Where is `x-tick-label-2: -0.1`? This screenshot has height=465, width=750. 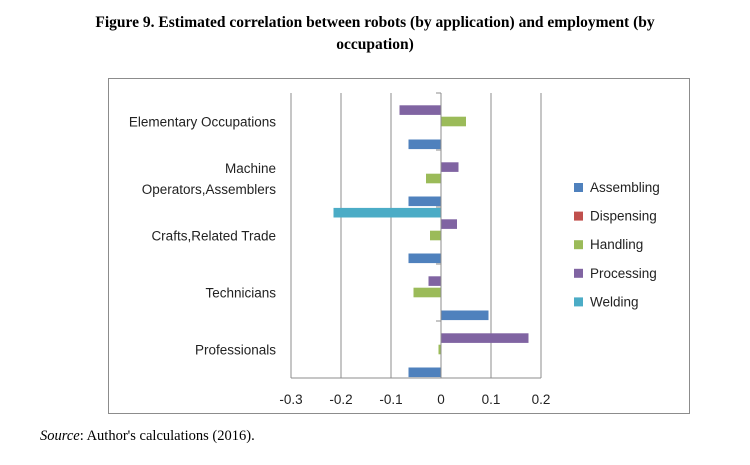 x-tick-label-2: -0.1 is located at coordinates (390, 399).